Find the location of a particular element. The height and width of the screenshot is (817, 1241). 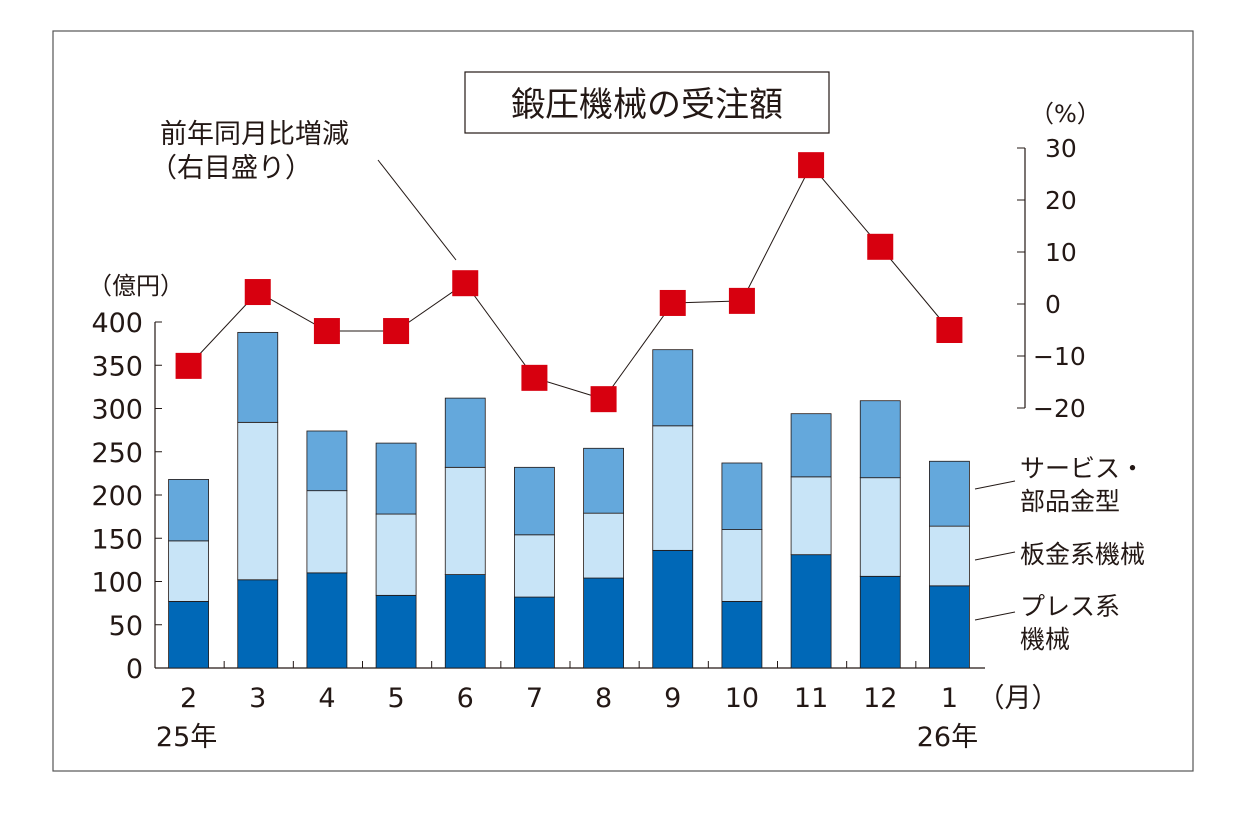

left-tick-label: 300 is located at coordinates (117, 410).